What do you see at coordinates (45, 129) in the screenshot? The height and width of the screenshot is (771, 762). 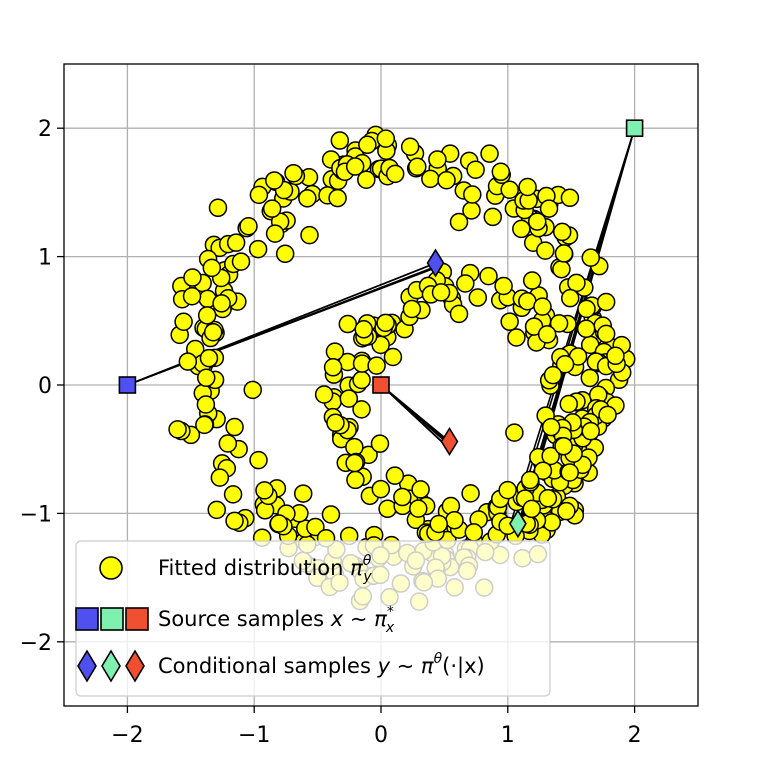 I see `y-tick-label: 2` at bounding box center [45, 129].